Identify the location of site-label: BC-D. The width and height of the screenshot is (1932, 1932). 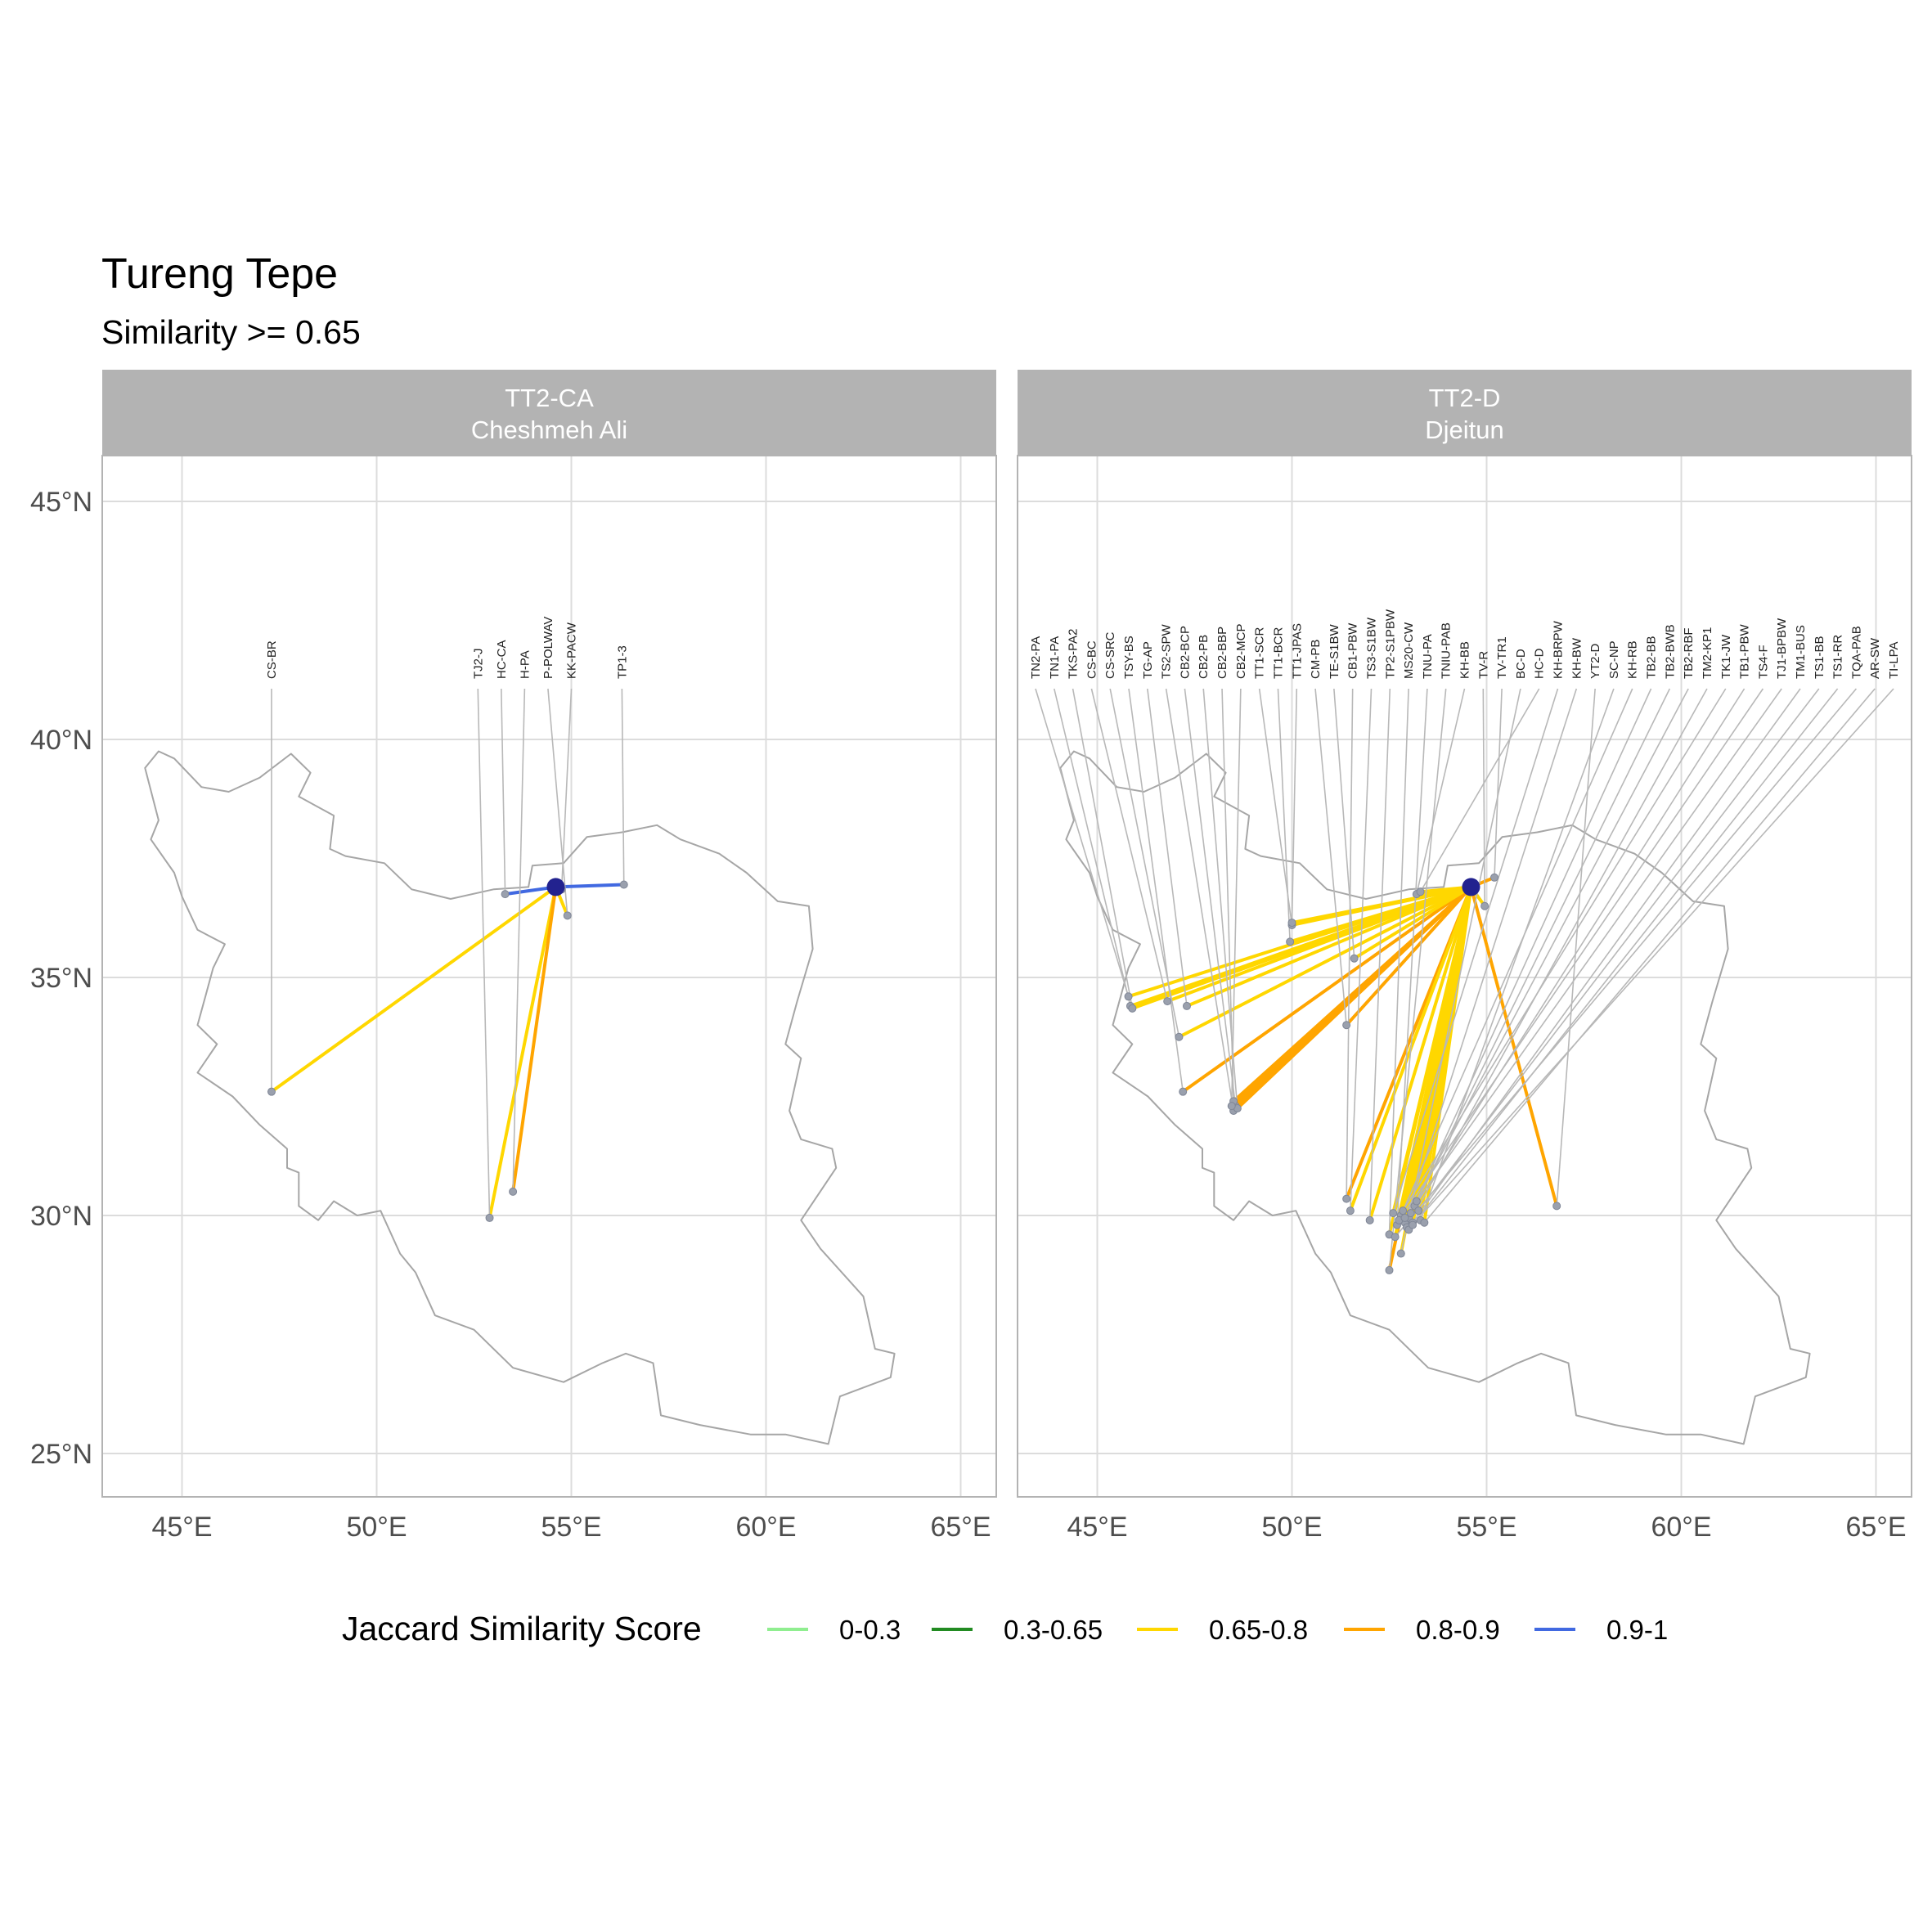
(1521, 664).